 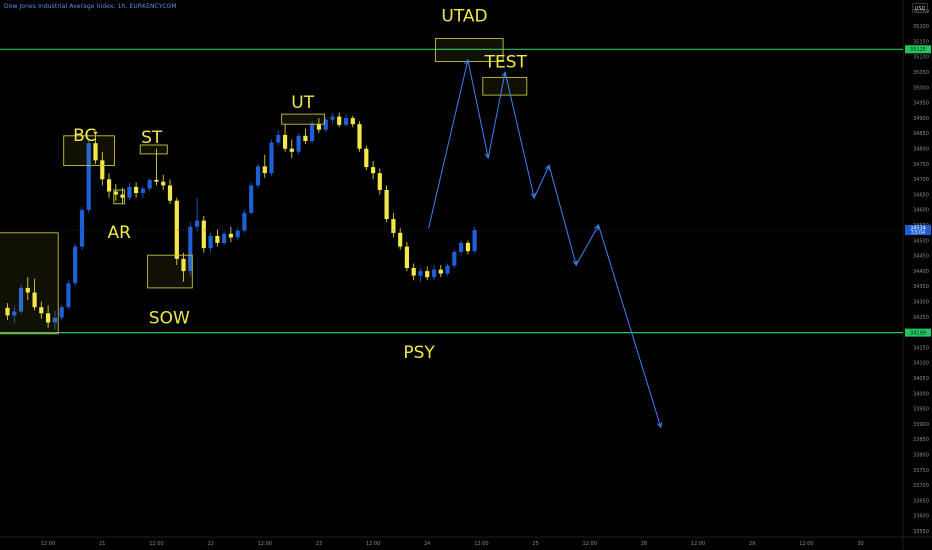 What do you see at coordinates (469, 50) in the screenshot?
I see `box-utad` at bounding box center [469, 50].